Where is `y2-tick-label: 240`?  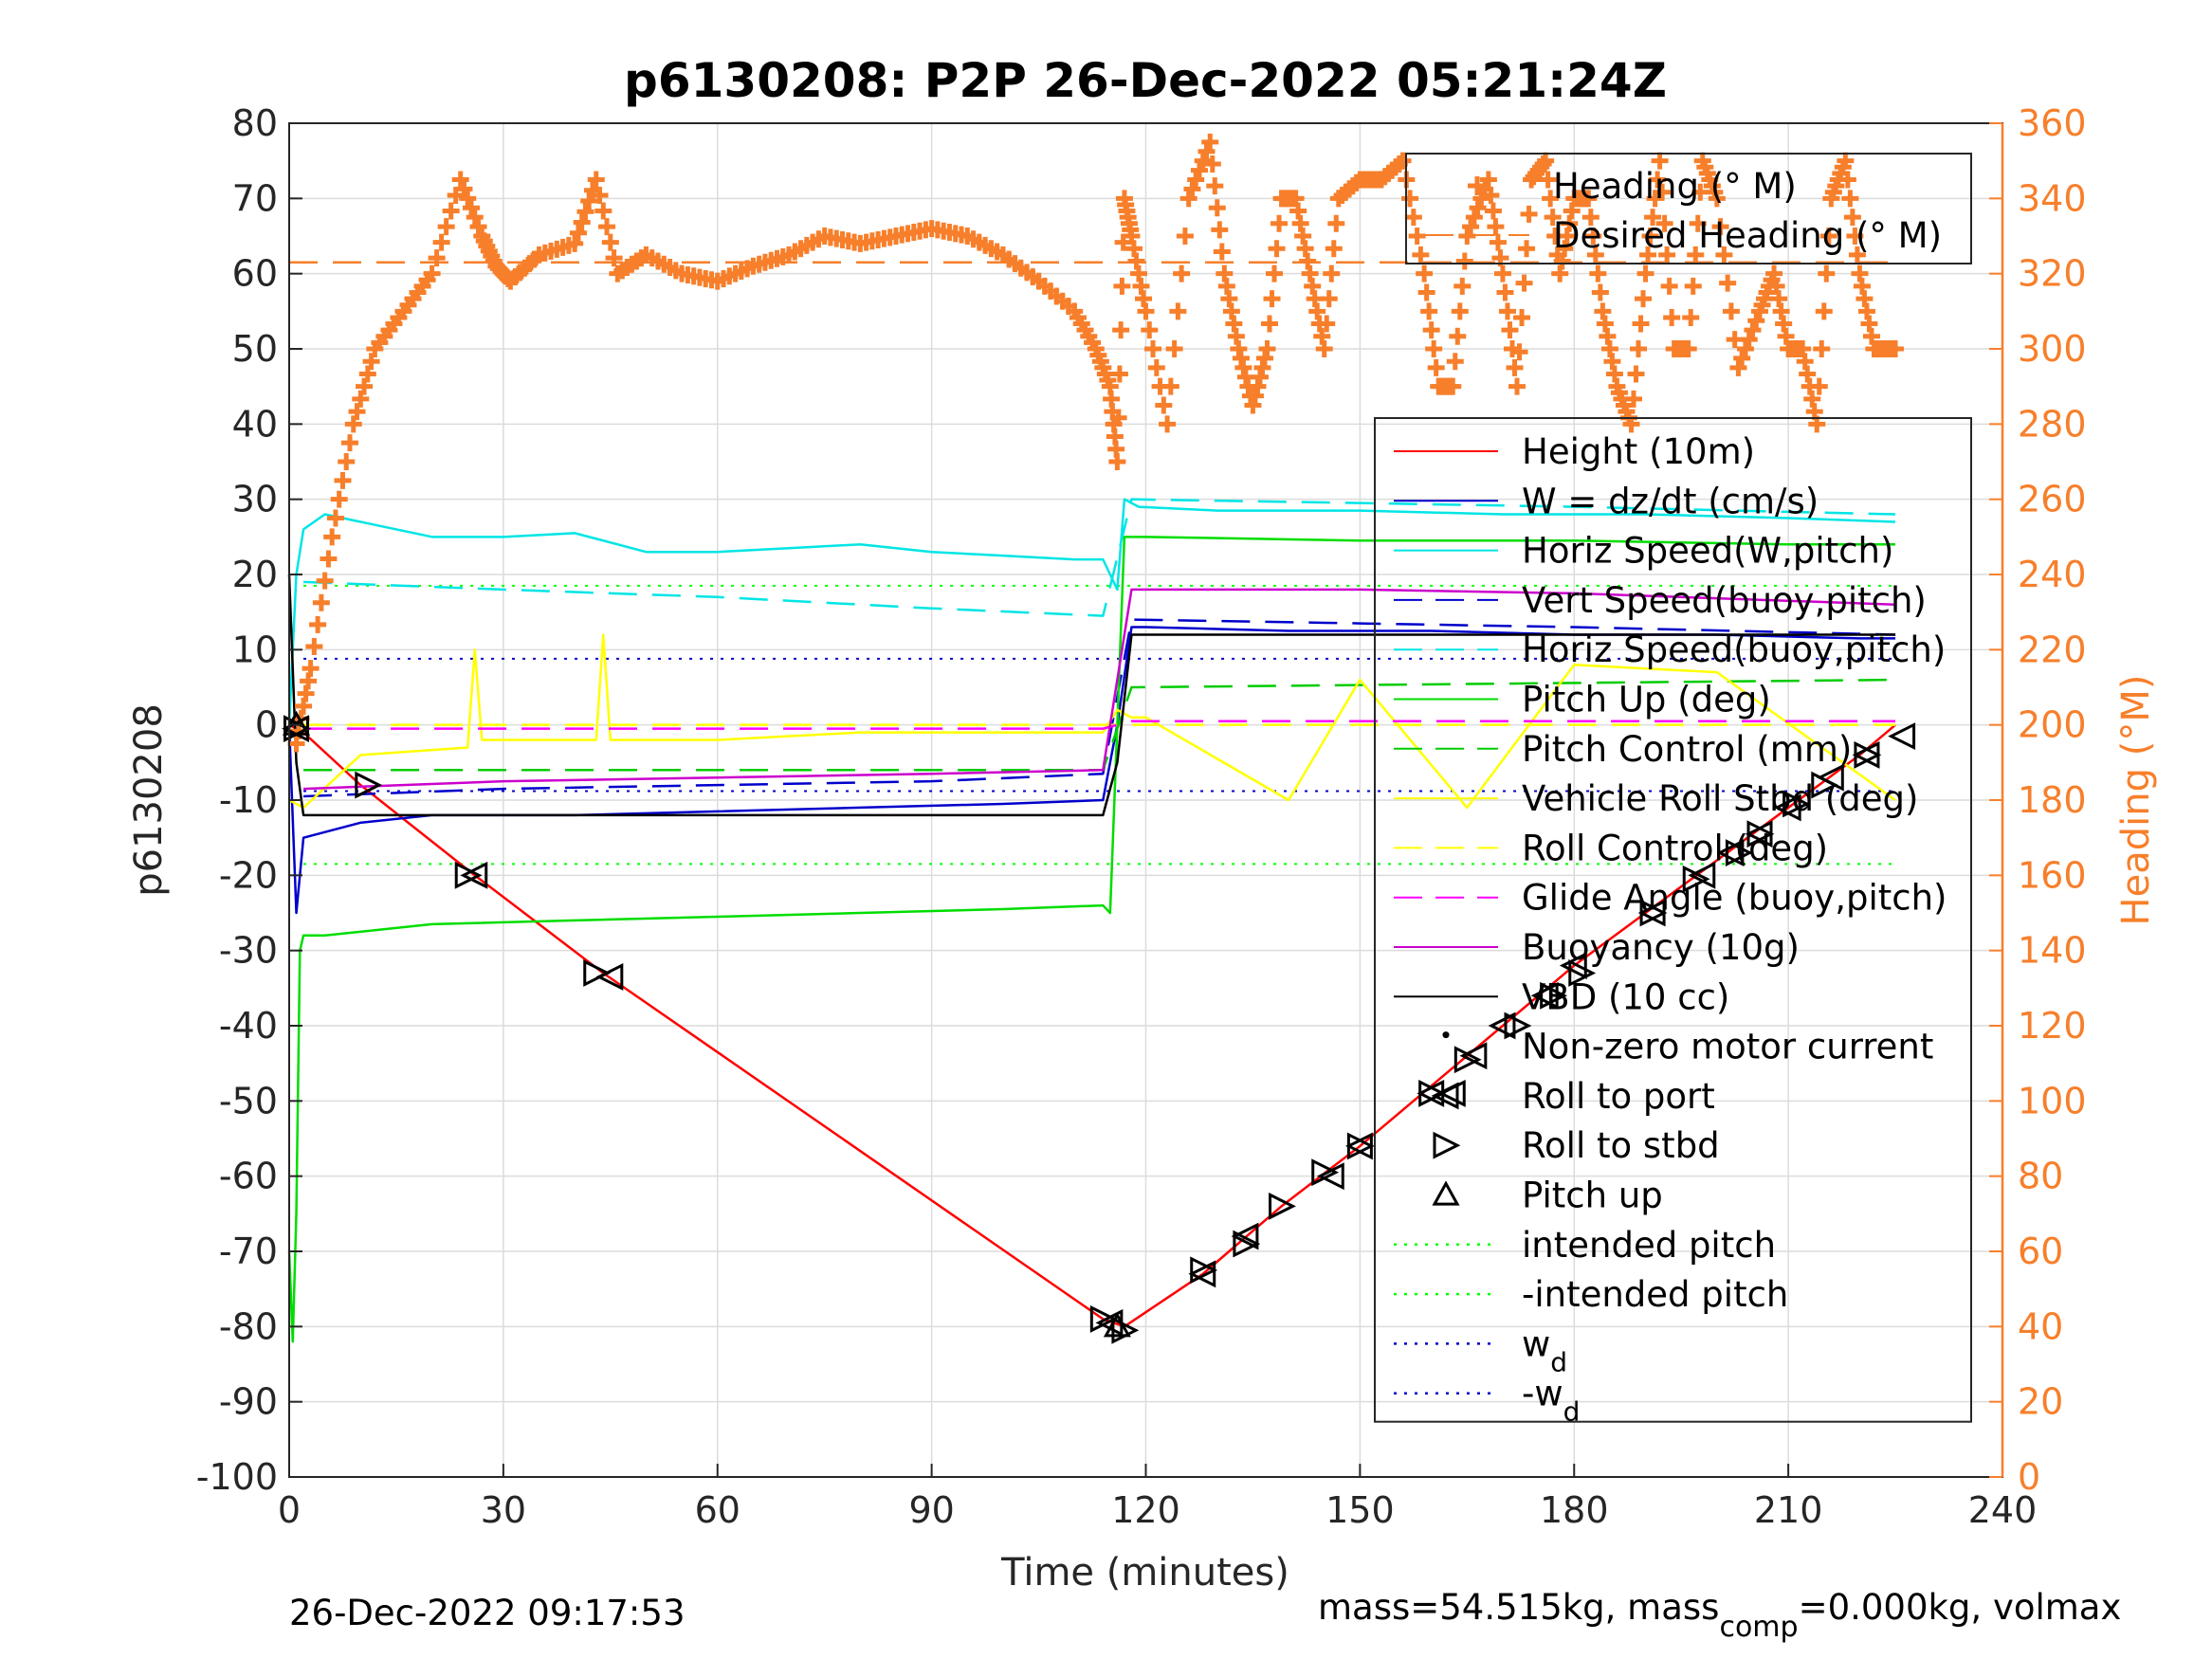 y2-tick-label: 240 is located at coordinates (2052, 574).